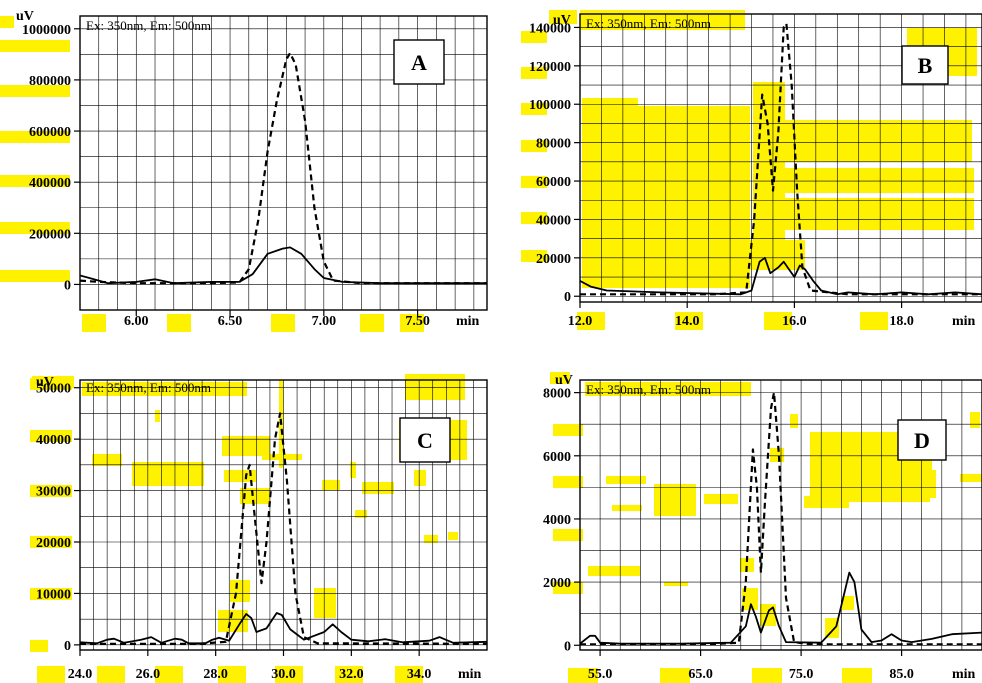  Describe the element at coordinates (419, 674) in the screenshot. I see `x-tick-label: 34.0` at that location.